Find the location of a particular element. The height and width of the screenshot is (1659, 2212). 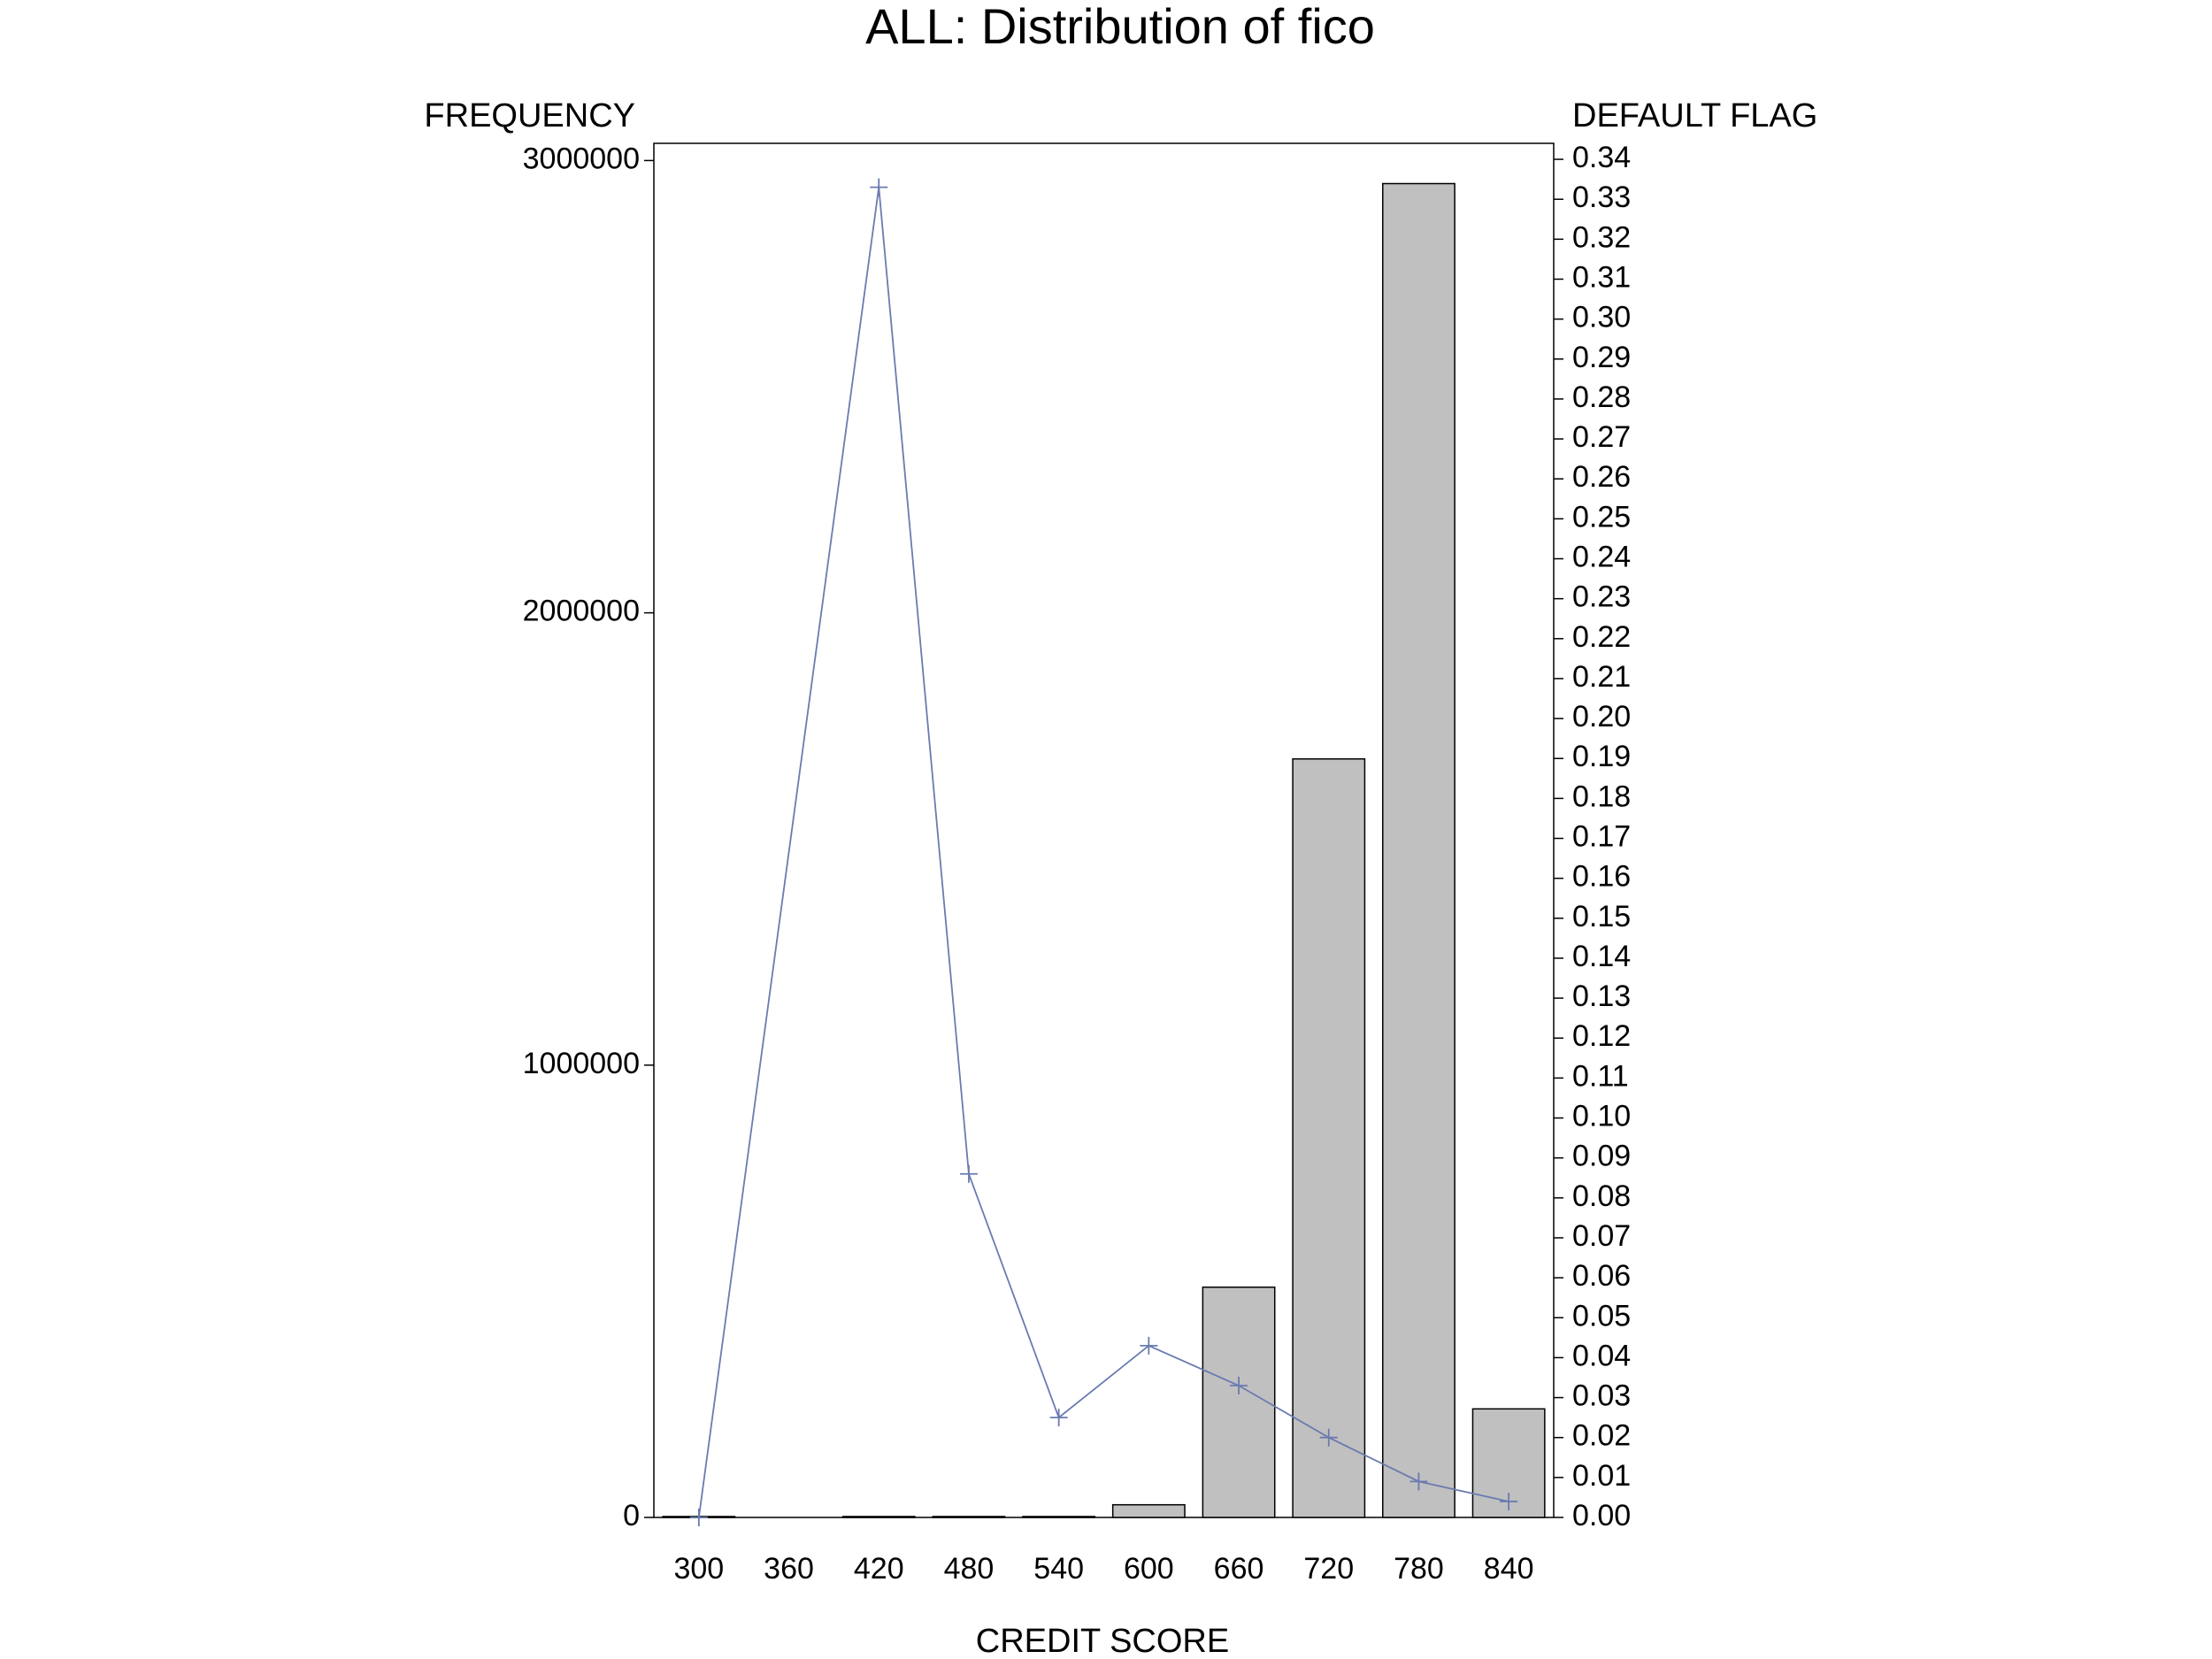

y2-tick-label: 0.06 is located at coordinates (1602, 1276).